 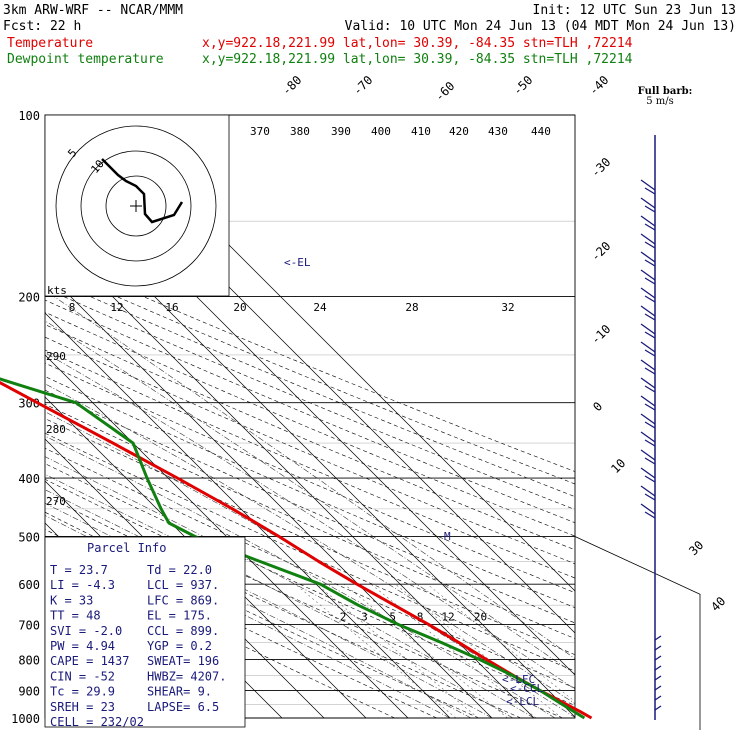 I want to click on level-annotation: <-LCL, so click(x=522, y=701).